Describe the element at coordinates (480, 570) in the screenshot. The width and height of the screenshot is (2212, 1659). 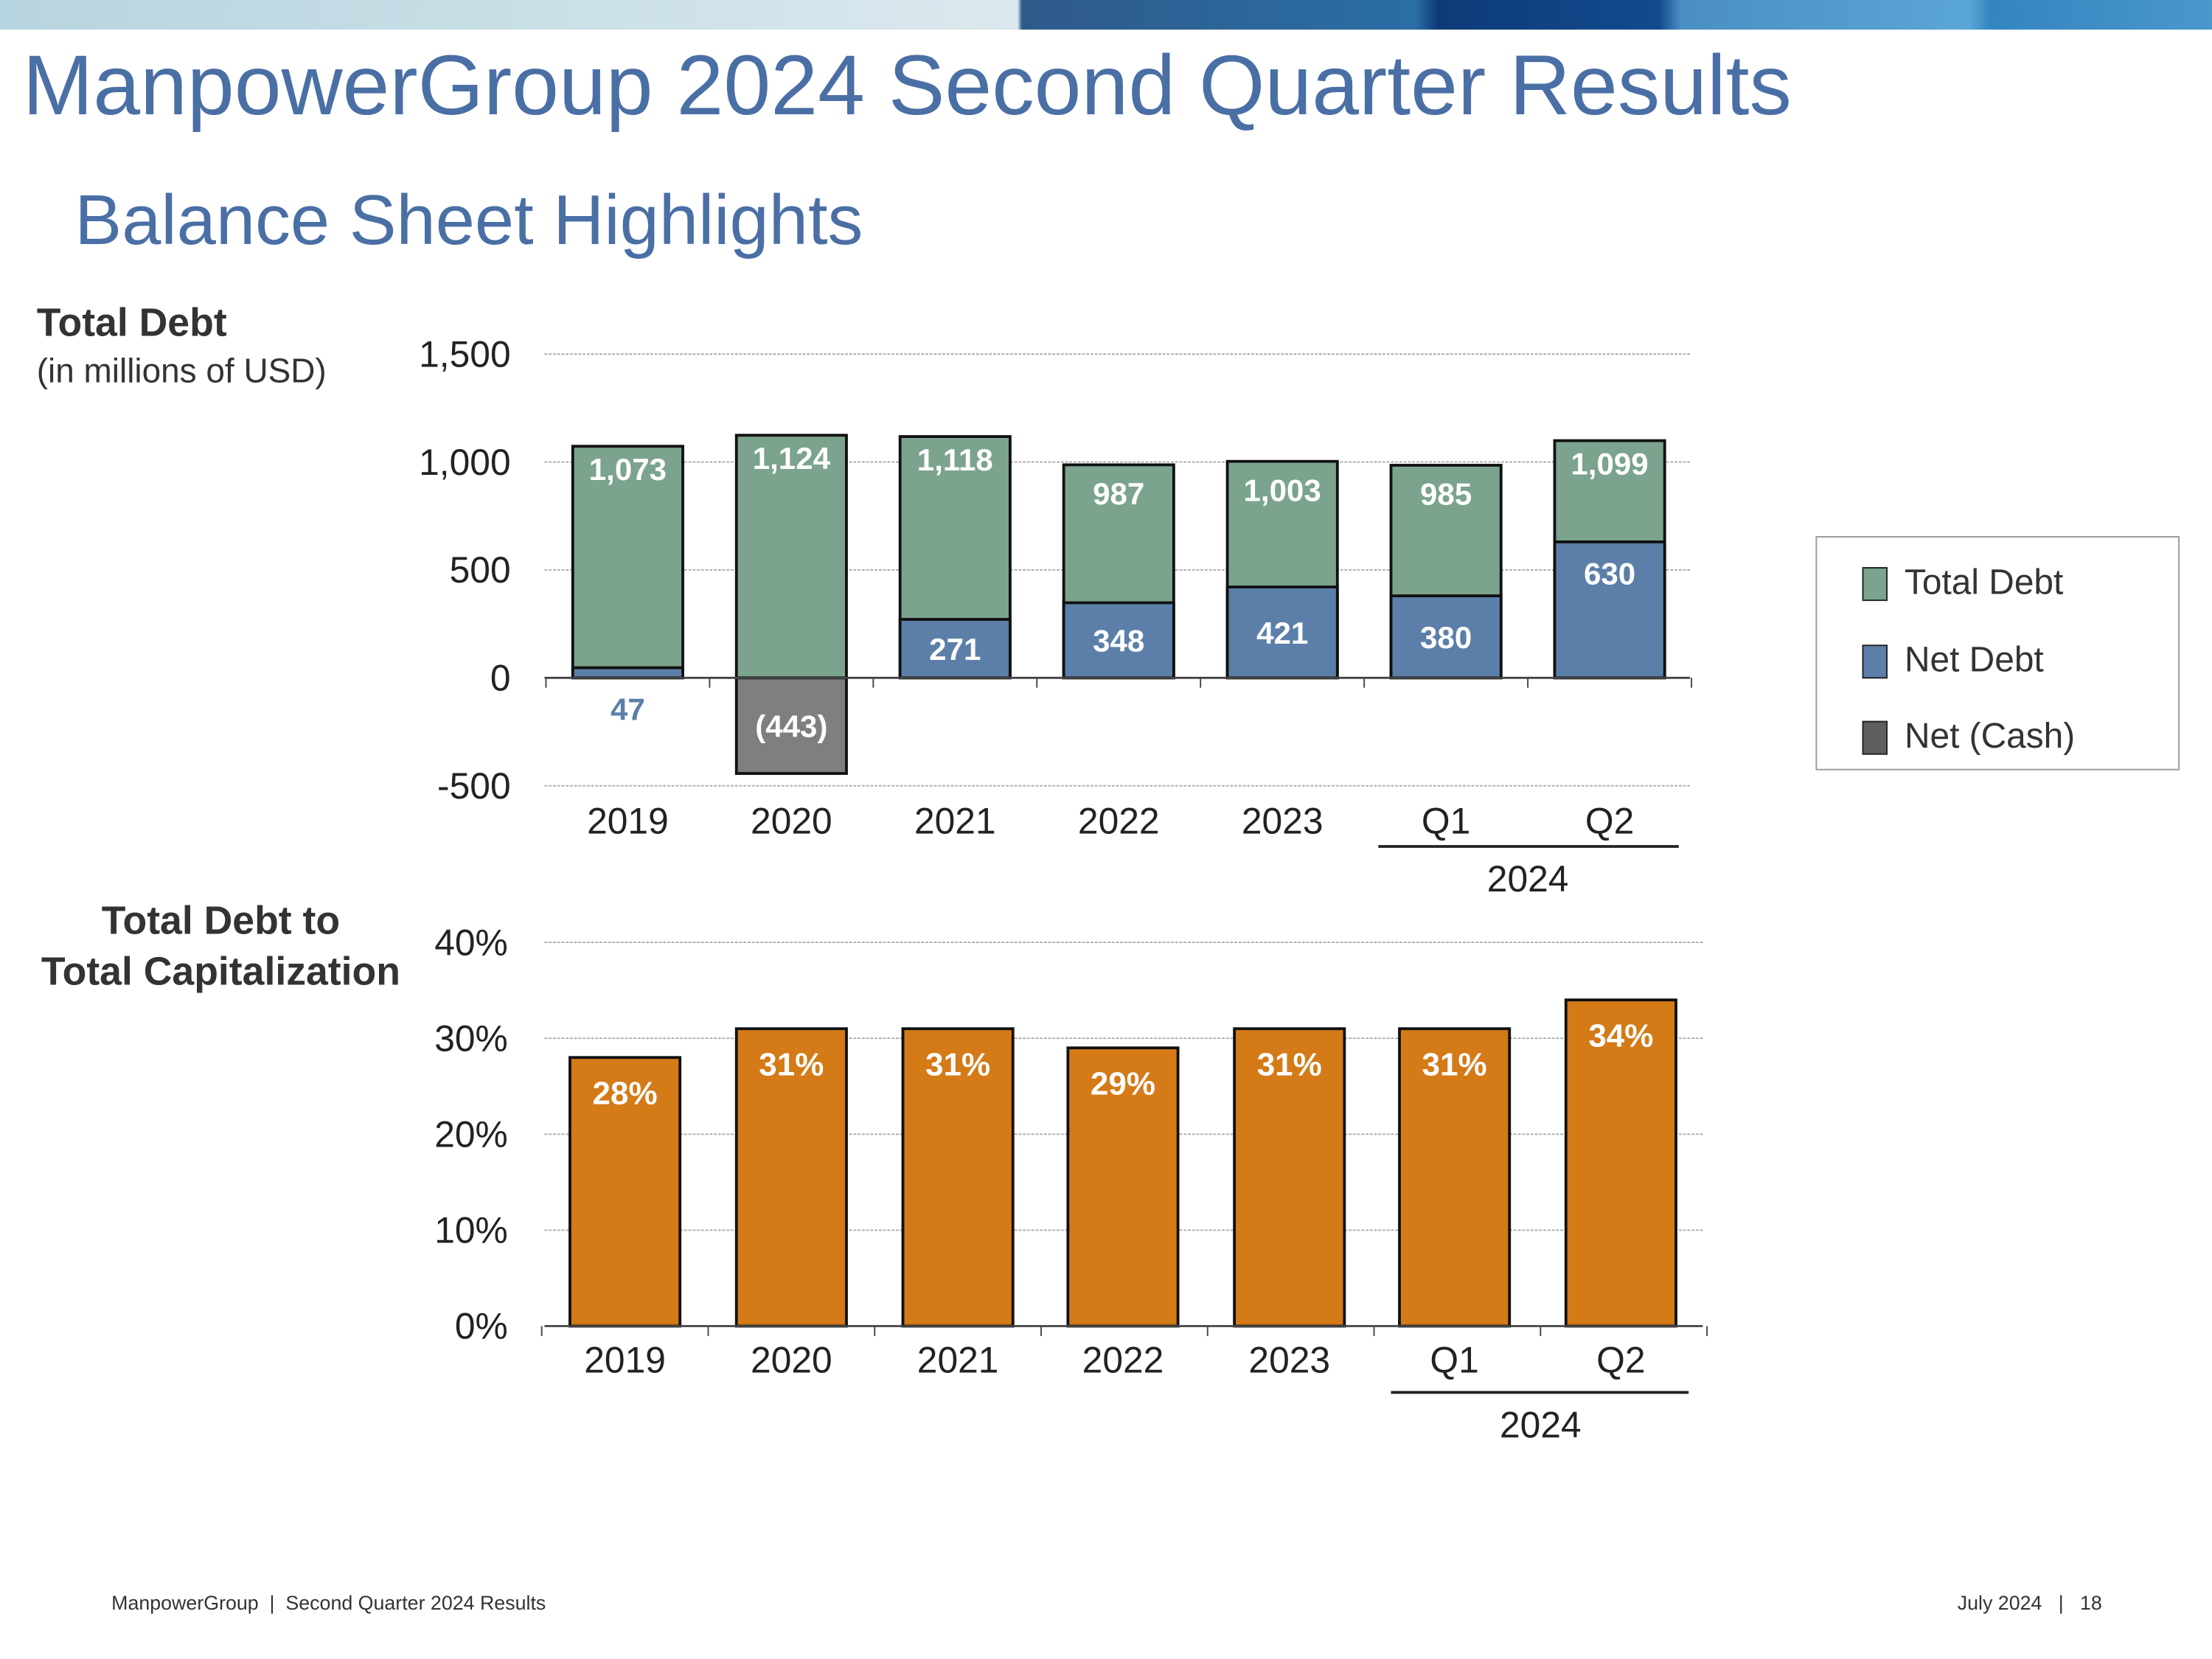
I see `y-tick-label: 500` at that location.